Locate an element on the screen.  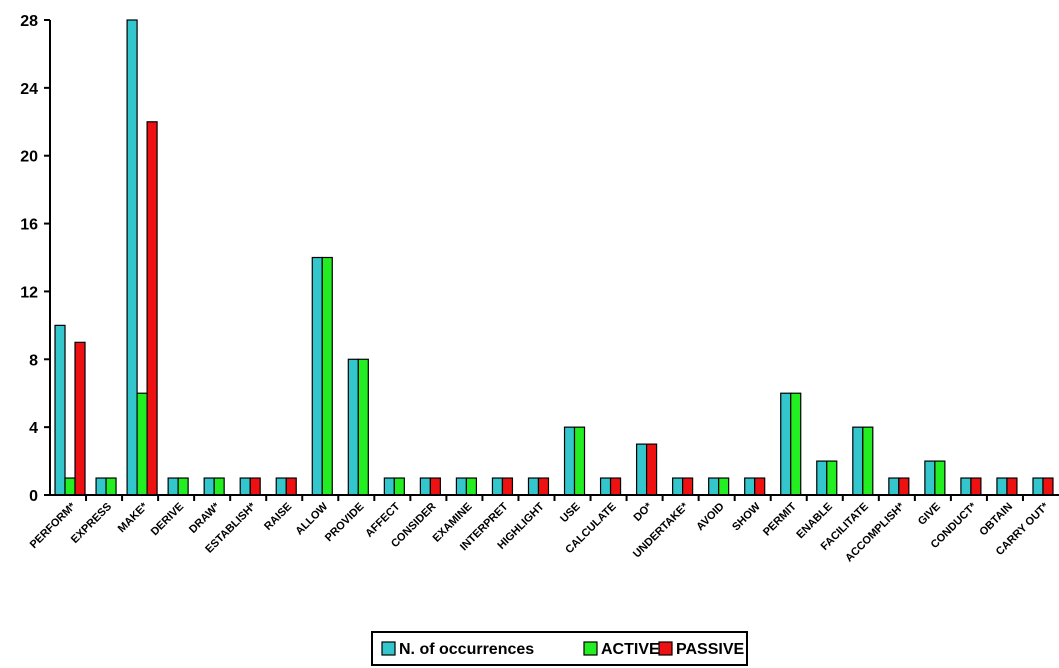
x-category-label: PERFORM* is located at coordinates (53, 525).